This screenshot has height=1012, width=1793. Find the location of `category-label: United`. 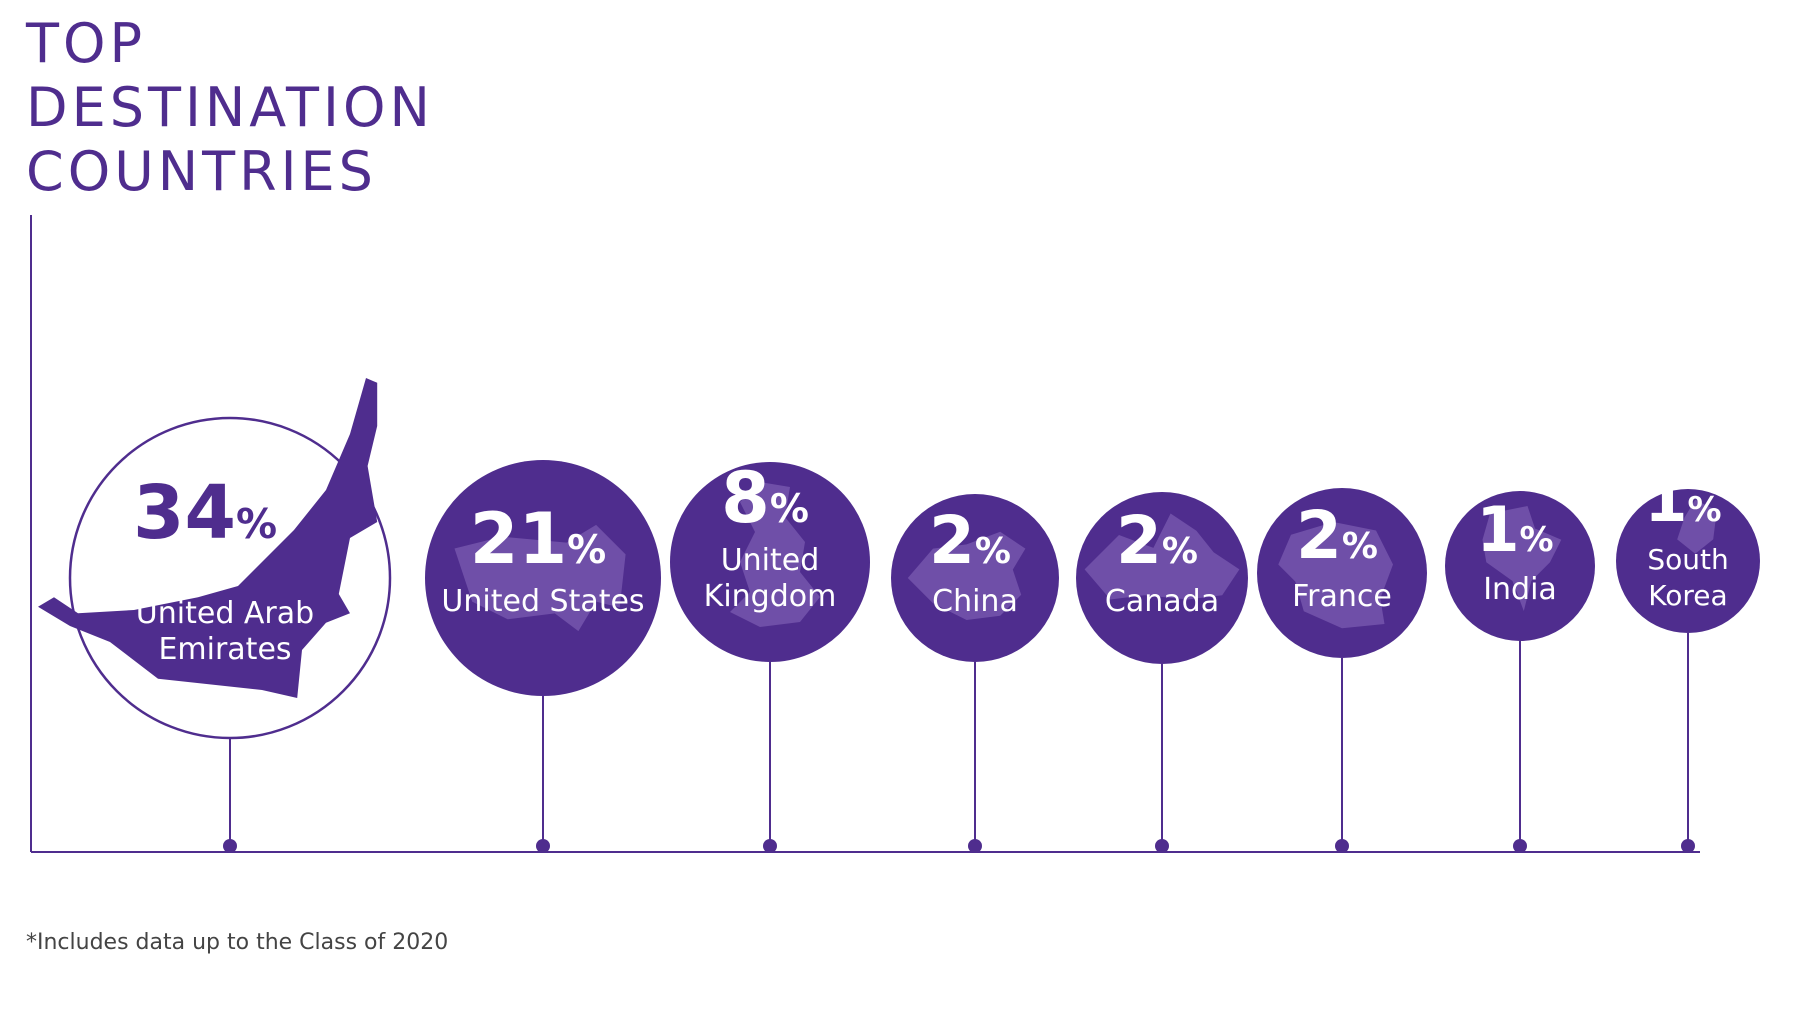

category-label: United is located at coordinates (770, 560).